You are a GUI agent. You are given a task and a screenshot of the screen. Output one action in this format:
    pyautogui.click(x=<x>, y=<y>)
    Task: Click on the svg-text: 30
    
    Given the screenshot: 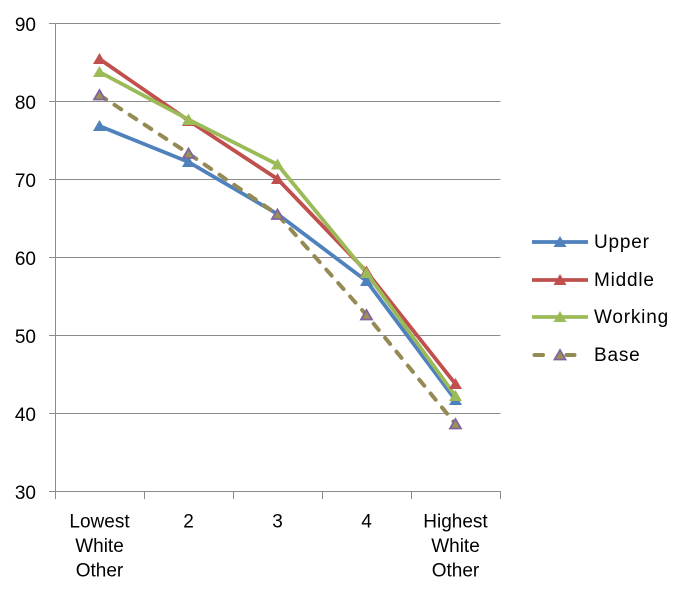 What is the action you would take?
    pyautogui.click(x=25, y=493)
    